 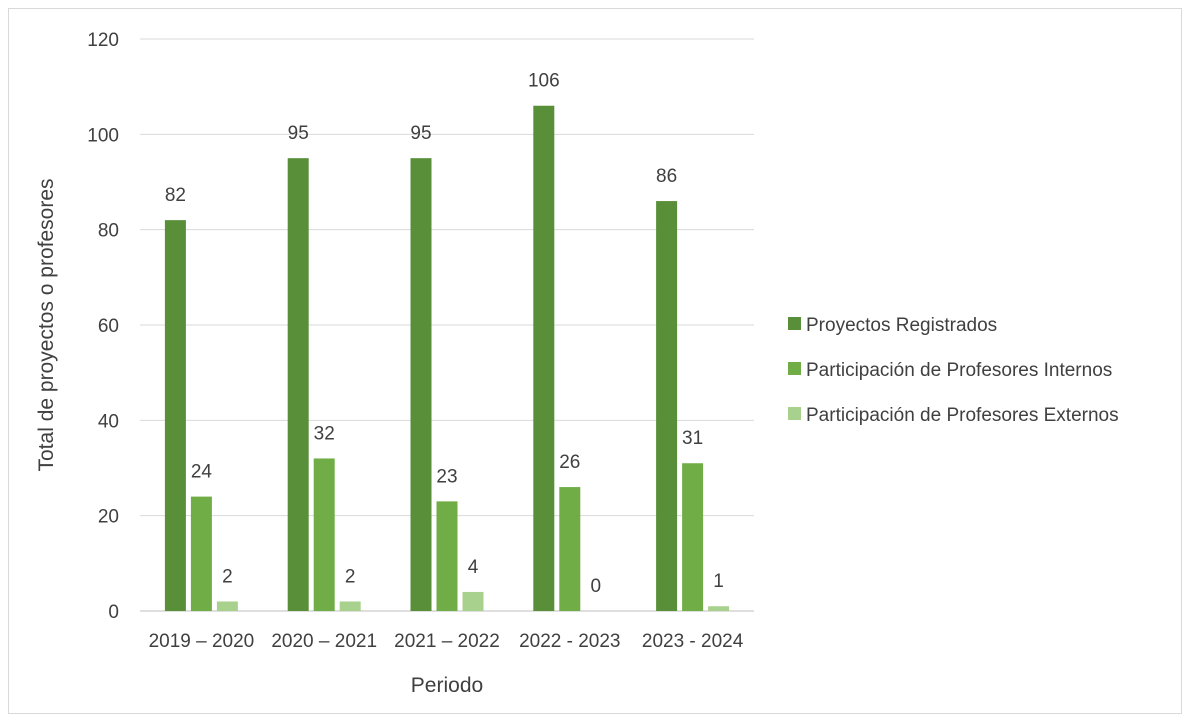 I want to click on data-label: 23, so click(x=446, y=476).